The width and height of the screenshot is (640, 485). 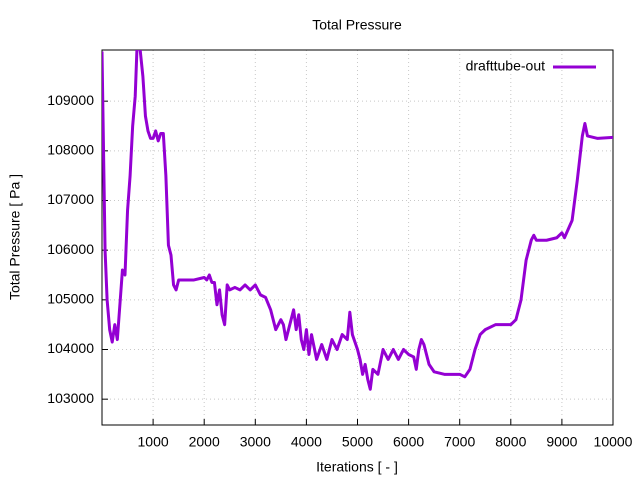 I want to click on x-tick-label: 2000, so click(x=204, y=442).